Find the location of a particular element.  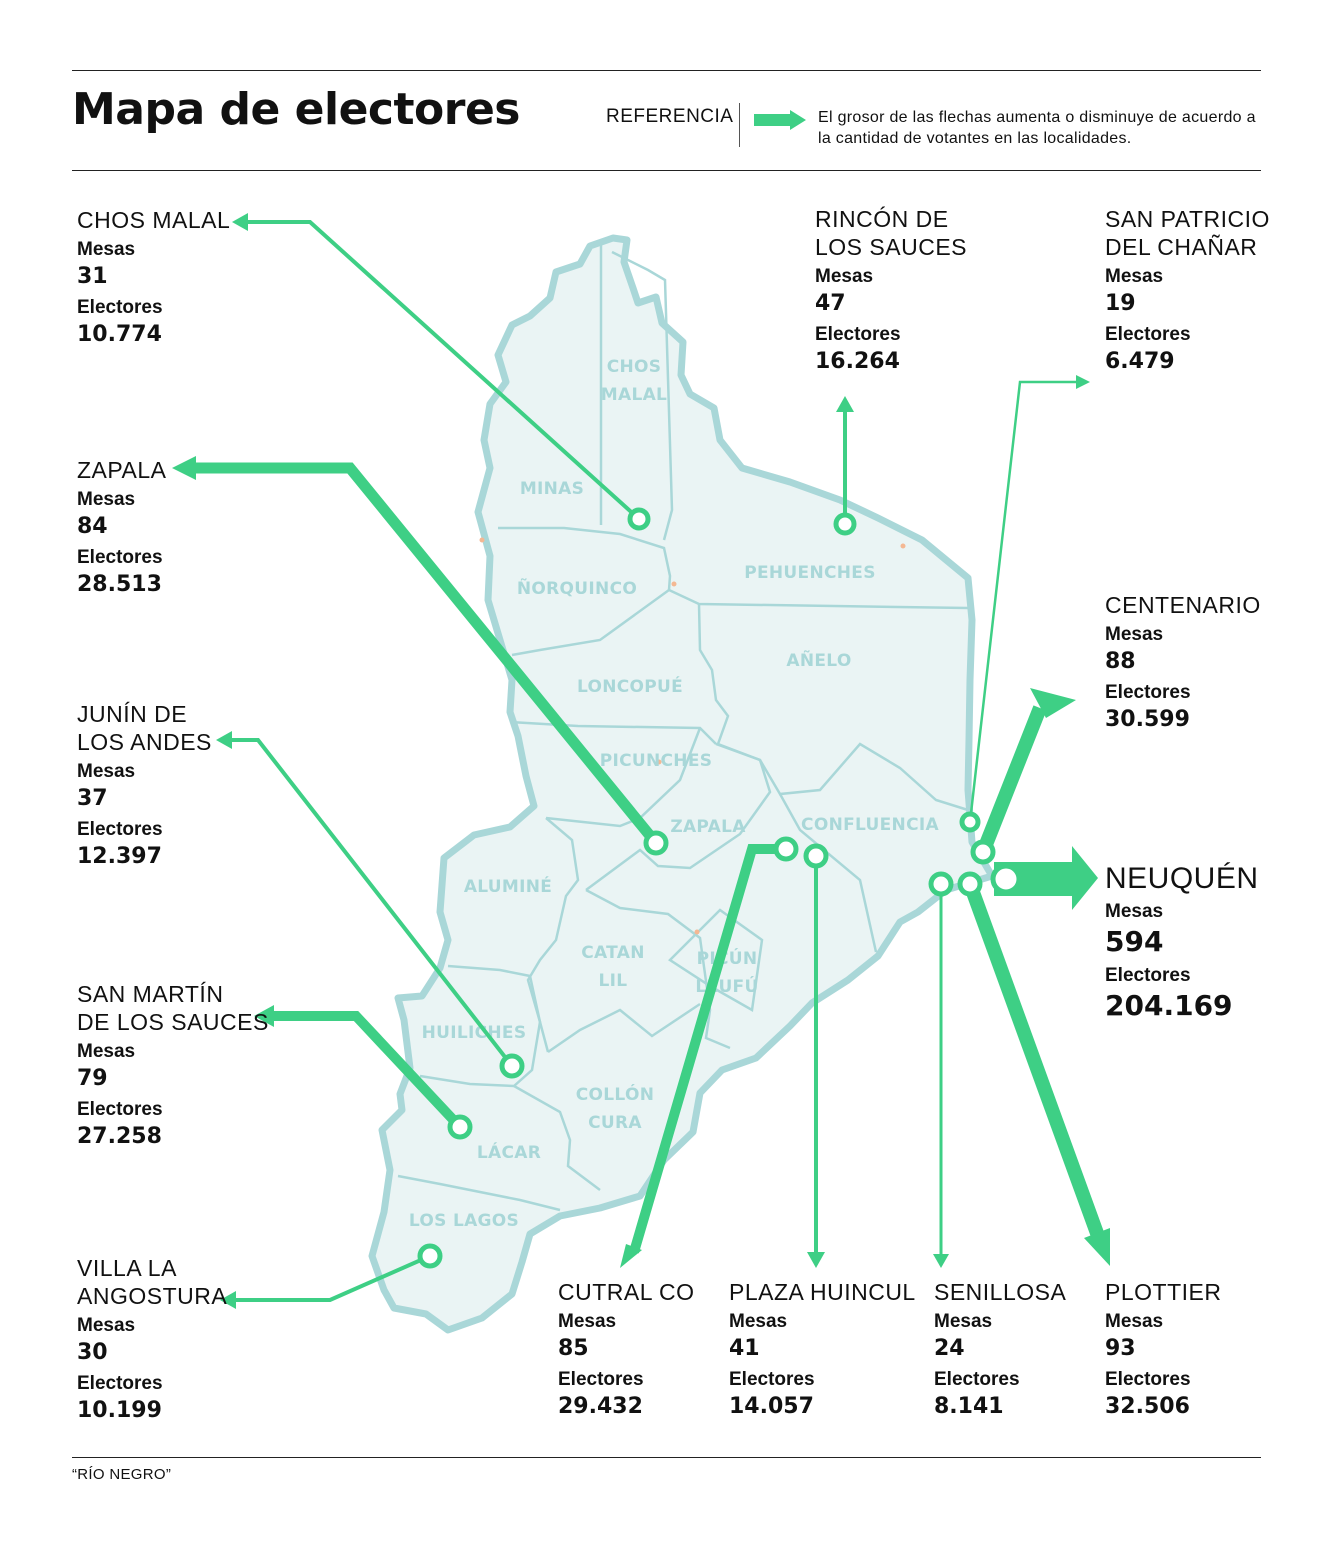

dept-label-word: CATAN is located at coordinates (612, 953).